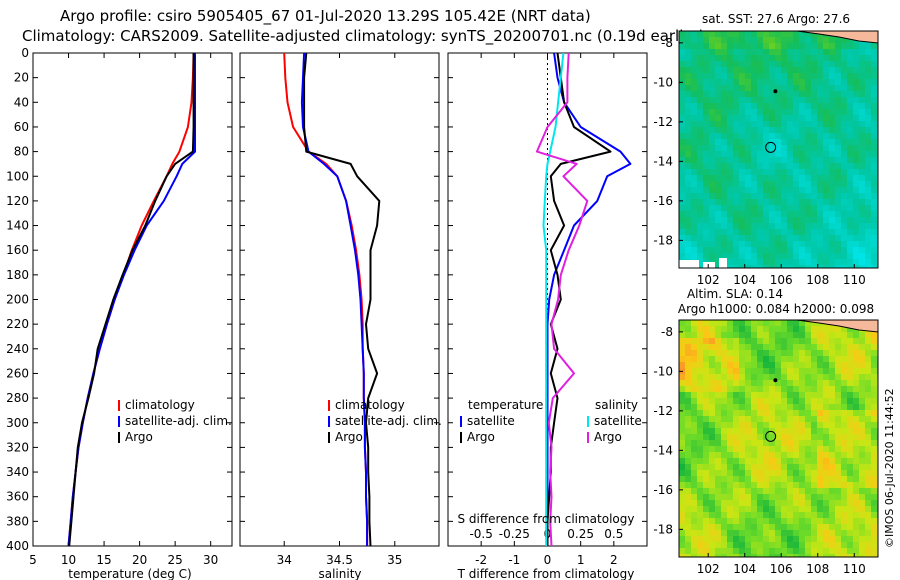 The image size is (900, 580). I want to click on y-tick-label: 340, so click(17, 472).